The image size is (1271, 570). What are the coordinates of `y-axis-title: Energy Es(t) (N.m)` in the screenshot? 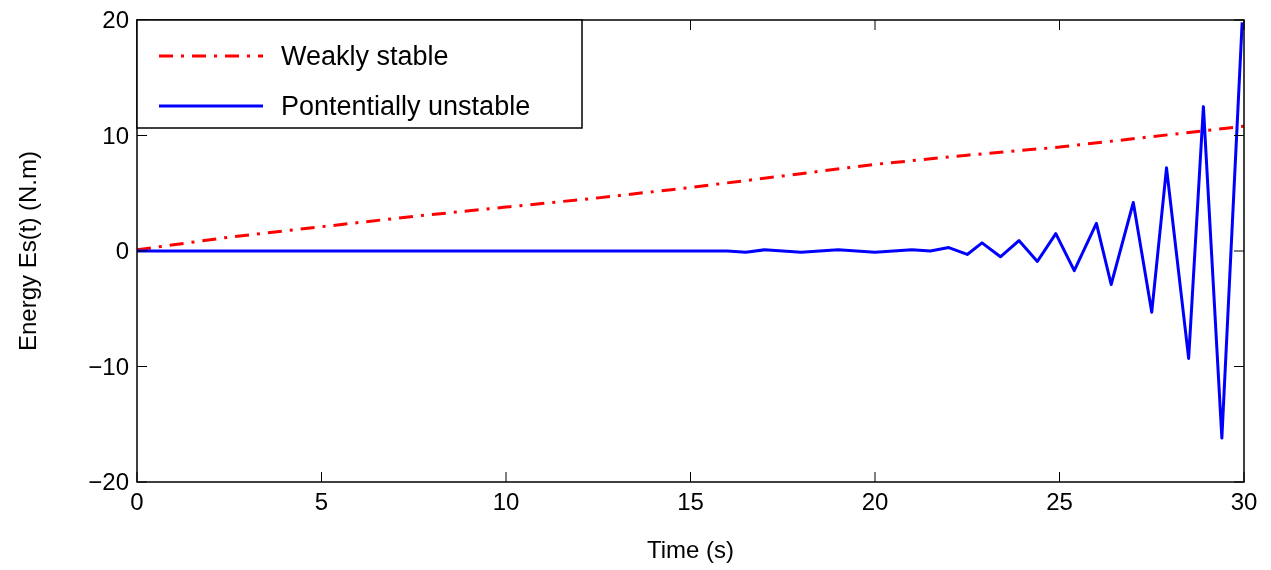 It's located at (27, 251).